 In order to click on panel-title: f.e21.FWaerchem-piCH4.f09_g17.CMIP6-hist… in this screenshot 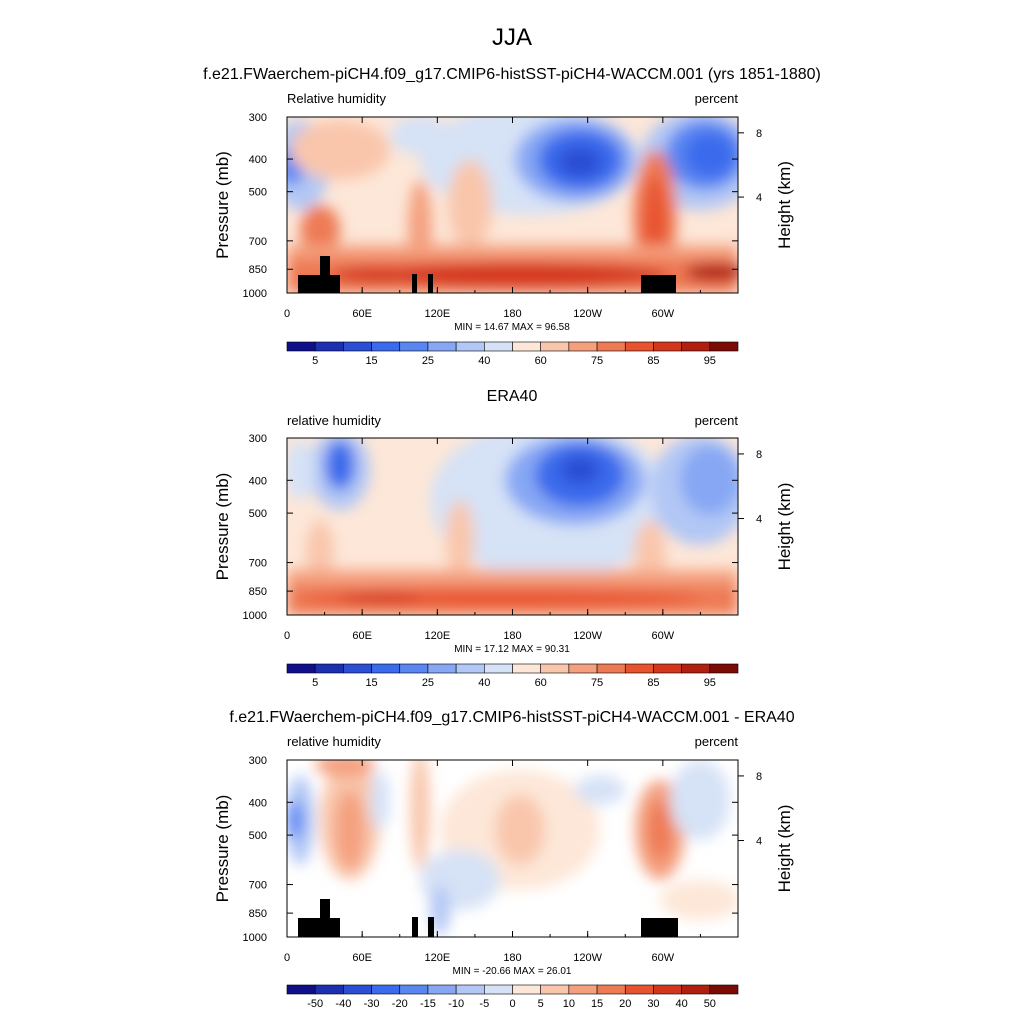, I will do `click(511, 717)`.